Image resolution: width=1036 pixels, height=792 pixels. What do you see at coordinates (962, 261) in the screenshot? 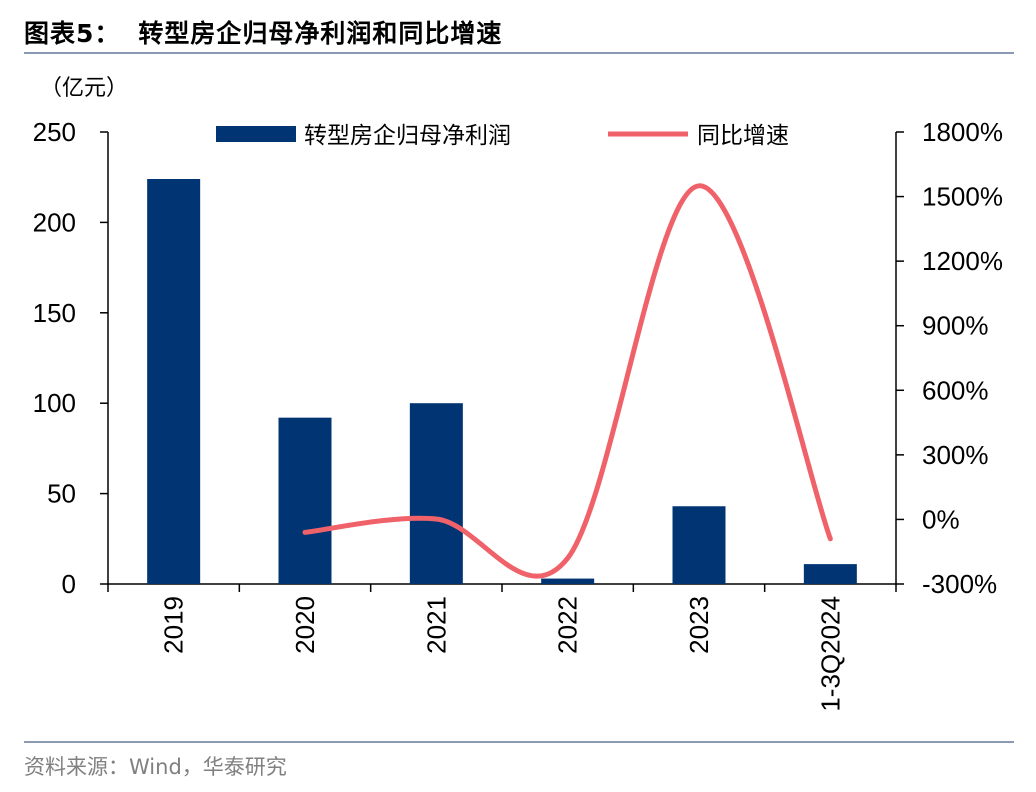
I see `y-right-tick-label: 1200%` at bounding box center [962, 261].